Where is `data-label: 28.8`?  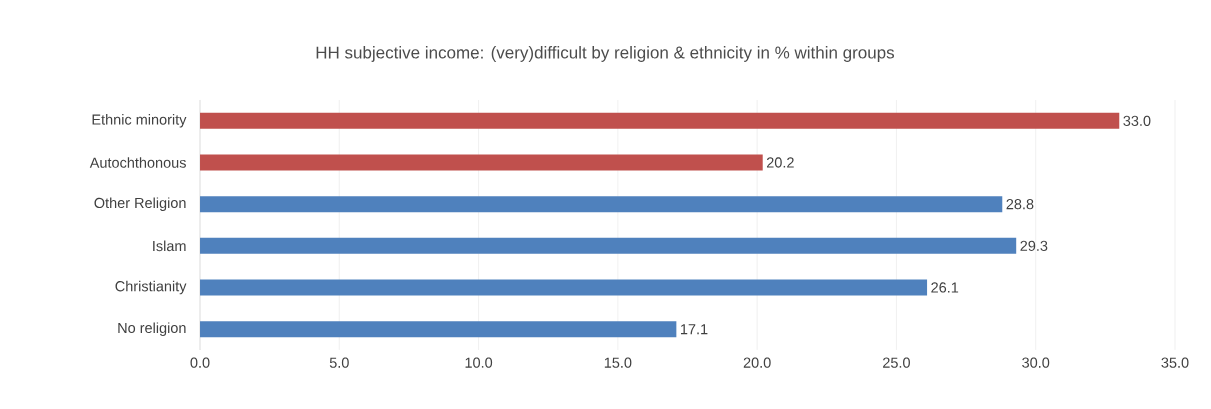 data-label: 28.8 is located at coordinates (1020, 204).